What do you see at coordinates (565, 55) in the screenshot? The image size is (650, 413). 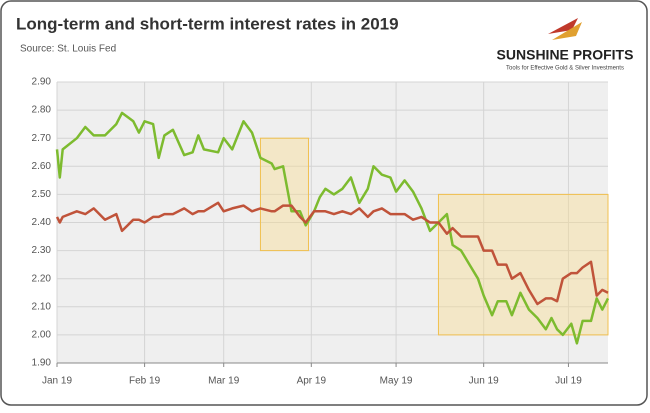 I see `logo-name: SUNSHINE PROFITS` at bounding box center [565, 55].